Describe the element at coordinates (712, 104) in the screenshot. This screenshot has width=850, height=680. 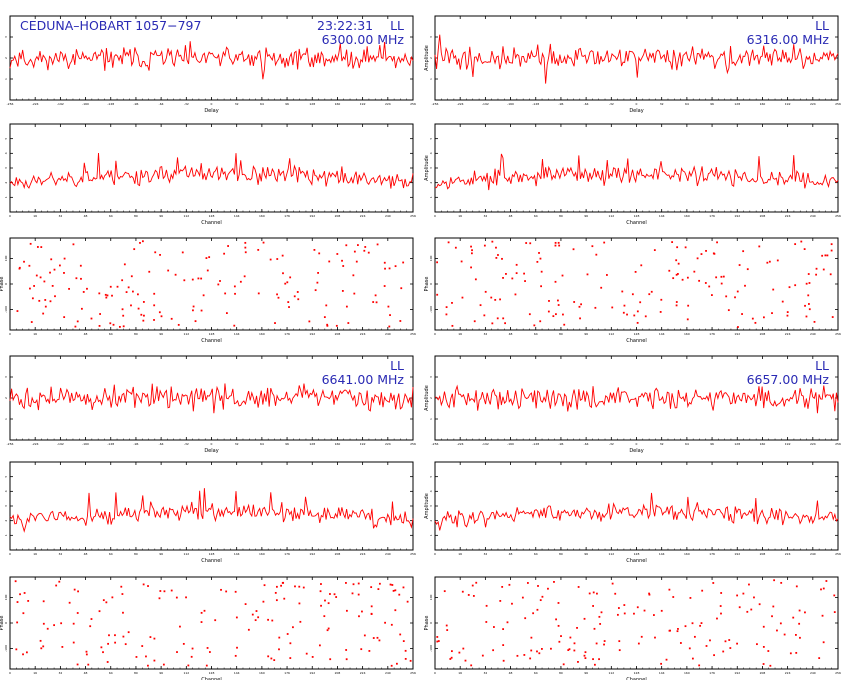
I see `x-tick-label: 96` at that location.